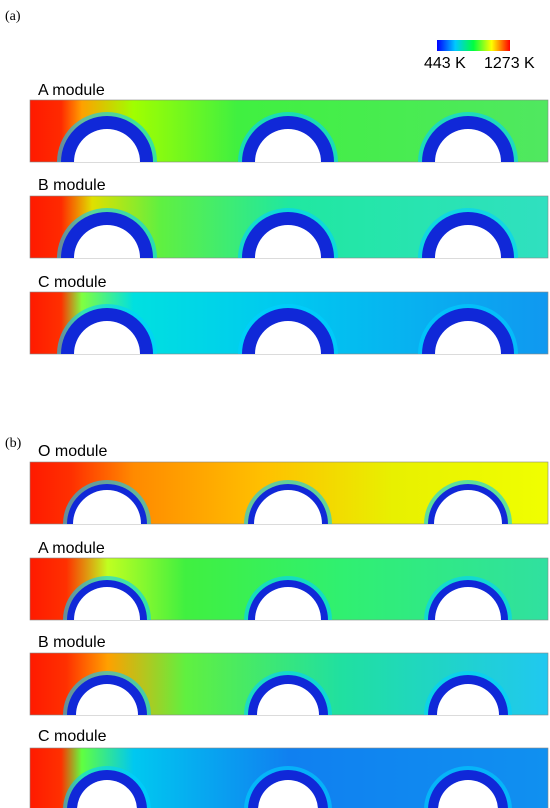 The height and width of the screenshot is (808, 550). Describe the element at coordinates (13, 16) in the screenshot. I see `panel-label: (a)` at that location.